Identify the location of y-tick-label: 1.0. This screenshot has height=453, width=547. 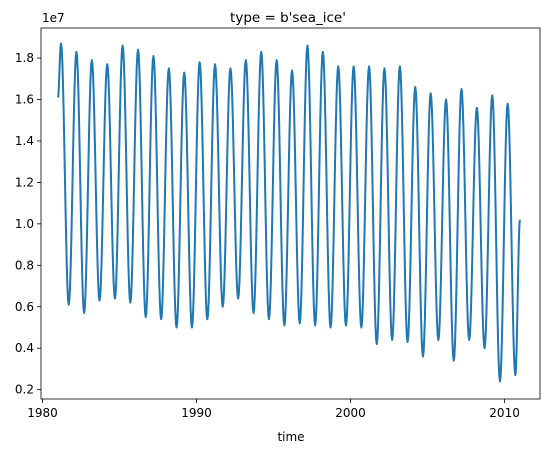
(24, 224).